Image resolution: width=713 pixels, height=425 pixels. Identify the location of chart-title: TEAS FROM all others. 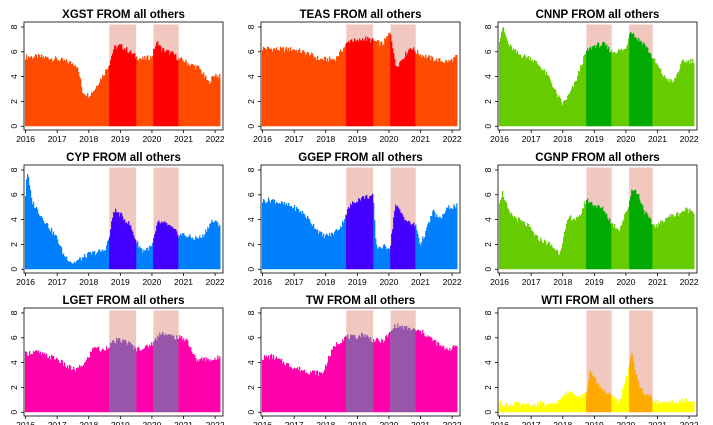
(360, 15).